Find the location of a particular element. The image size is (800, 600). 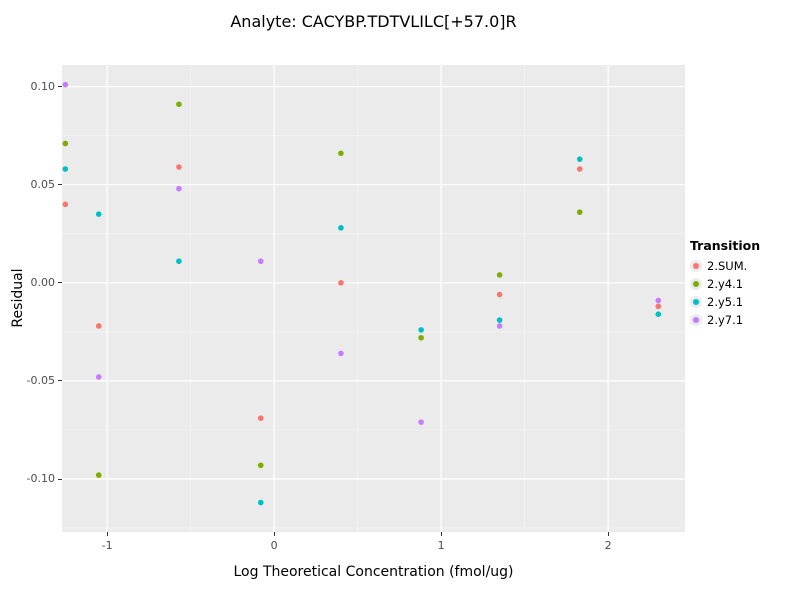

x-tick-label: 2 is located at coordinates (608, 545).